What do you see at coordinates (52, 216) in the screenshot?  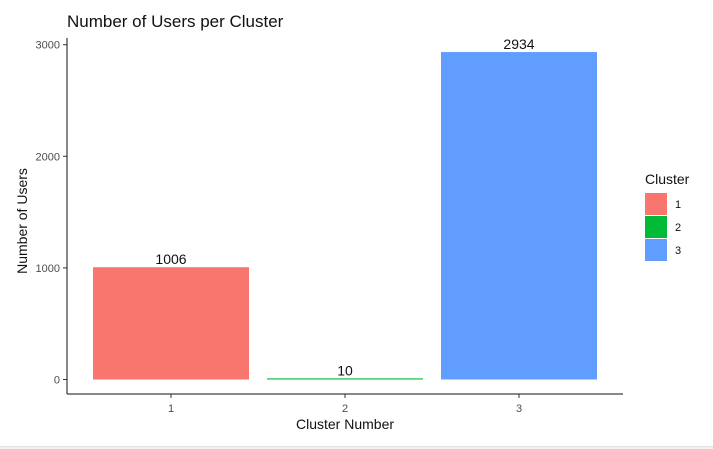 I see `y-axis: 0 1000 2000 3000` at bounding box center [52, 216].